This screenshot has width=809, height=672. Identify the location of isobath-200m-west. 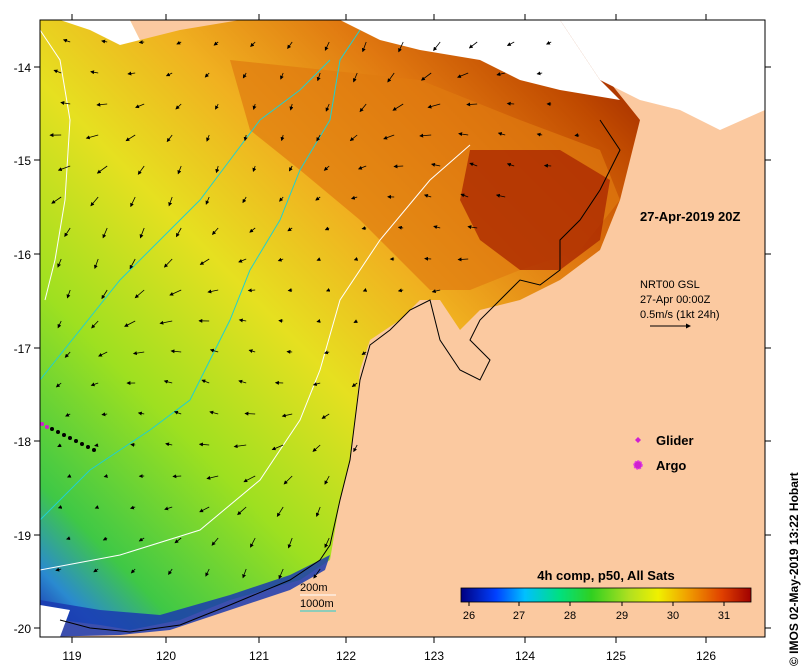
(55, 165).